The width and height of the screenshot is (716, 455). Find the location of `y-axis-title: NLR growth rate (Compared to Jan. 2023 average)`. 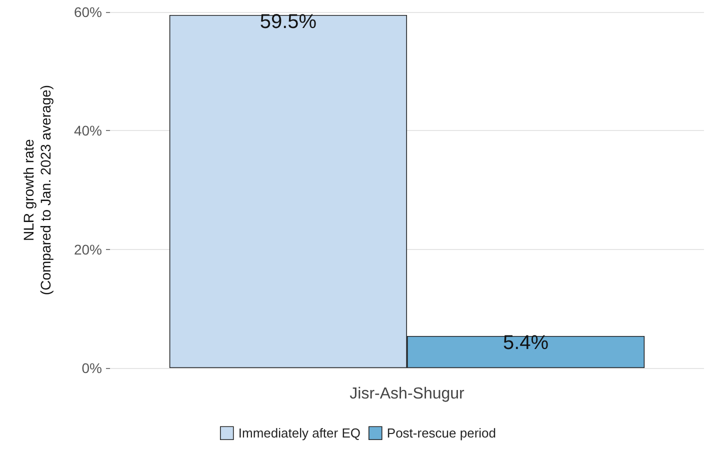

y-axis-title: NLR growth rate (Compared to Jan. 2023 average) is located at coordinates (37, 190).